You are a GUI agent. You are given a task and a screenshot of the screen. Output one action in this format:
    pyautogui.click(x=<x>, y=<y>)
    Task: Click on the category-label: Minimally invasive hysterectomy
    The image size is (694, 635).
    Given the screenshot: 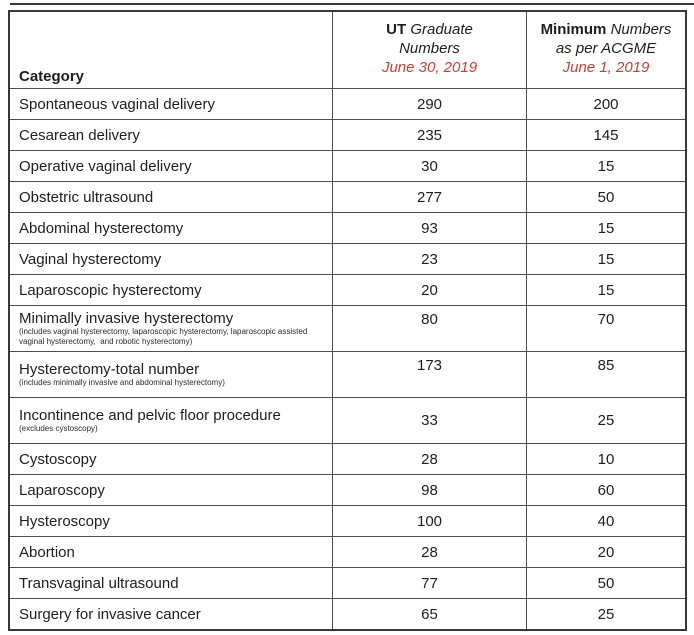 What is the action you would take?
    pyautogui.click(x=126, y=318)
    